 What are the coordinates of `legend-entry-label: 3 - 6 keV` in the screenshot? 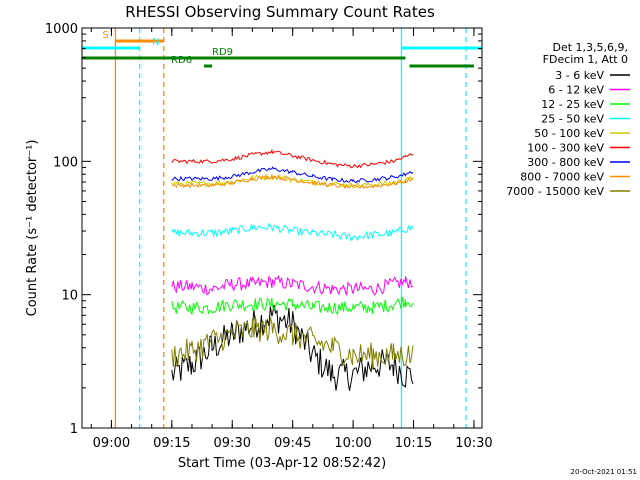 It's located at (579, 75).